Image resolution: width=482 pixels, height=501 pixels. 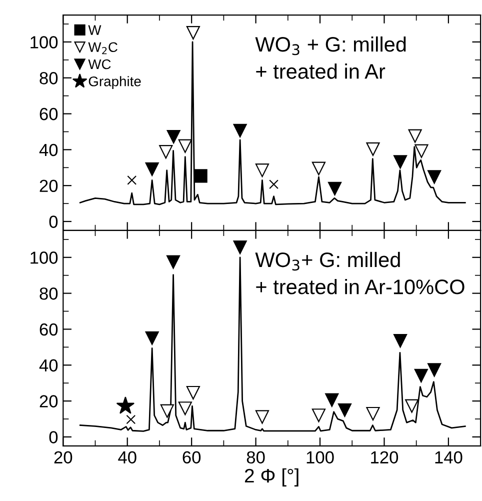 What do you see at coordinates (271, 477) in the screenshot?
I see `x-axis-title: 2 Φ [°]` at bounding box center [271, 477].